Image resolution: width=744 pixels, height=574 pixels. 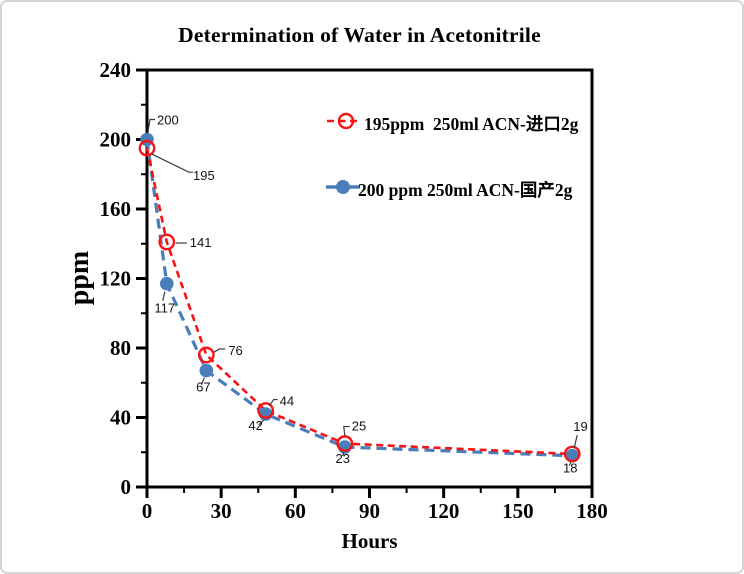 I want to click on x-tick-label: 0, so click(x=147, y=511).